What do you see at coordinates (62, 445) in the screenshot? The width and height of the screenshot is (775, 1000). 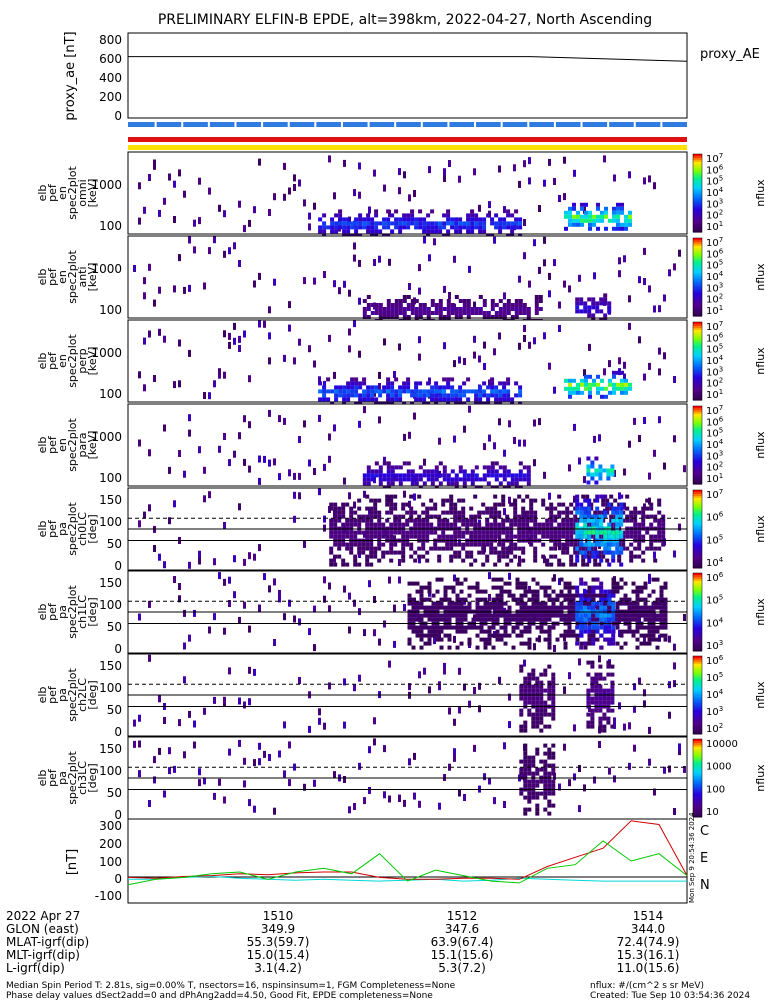 I see `ylabel-line: en` at bounding box center [62, 445].